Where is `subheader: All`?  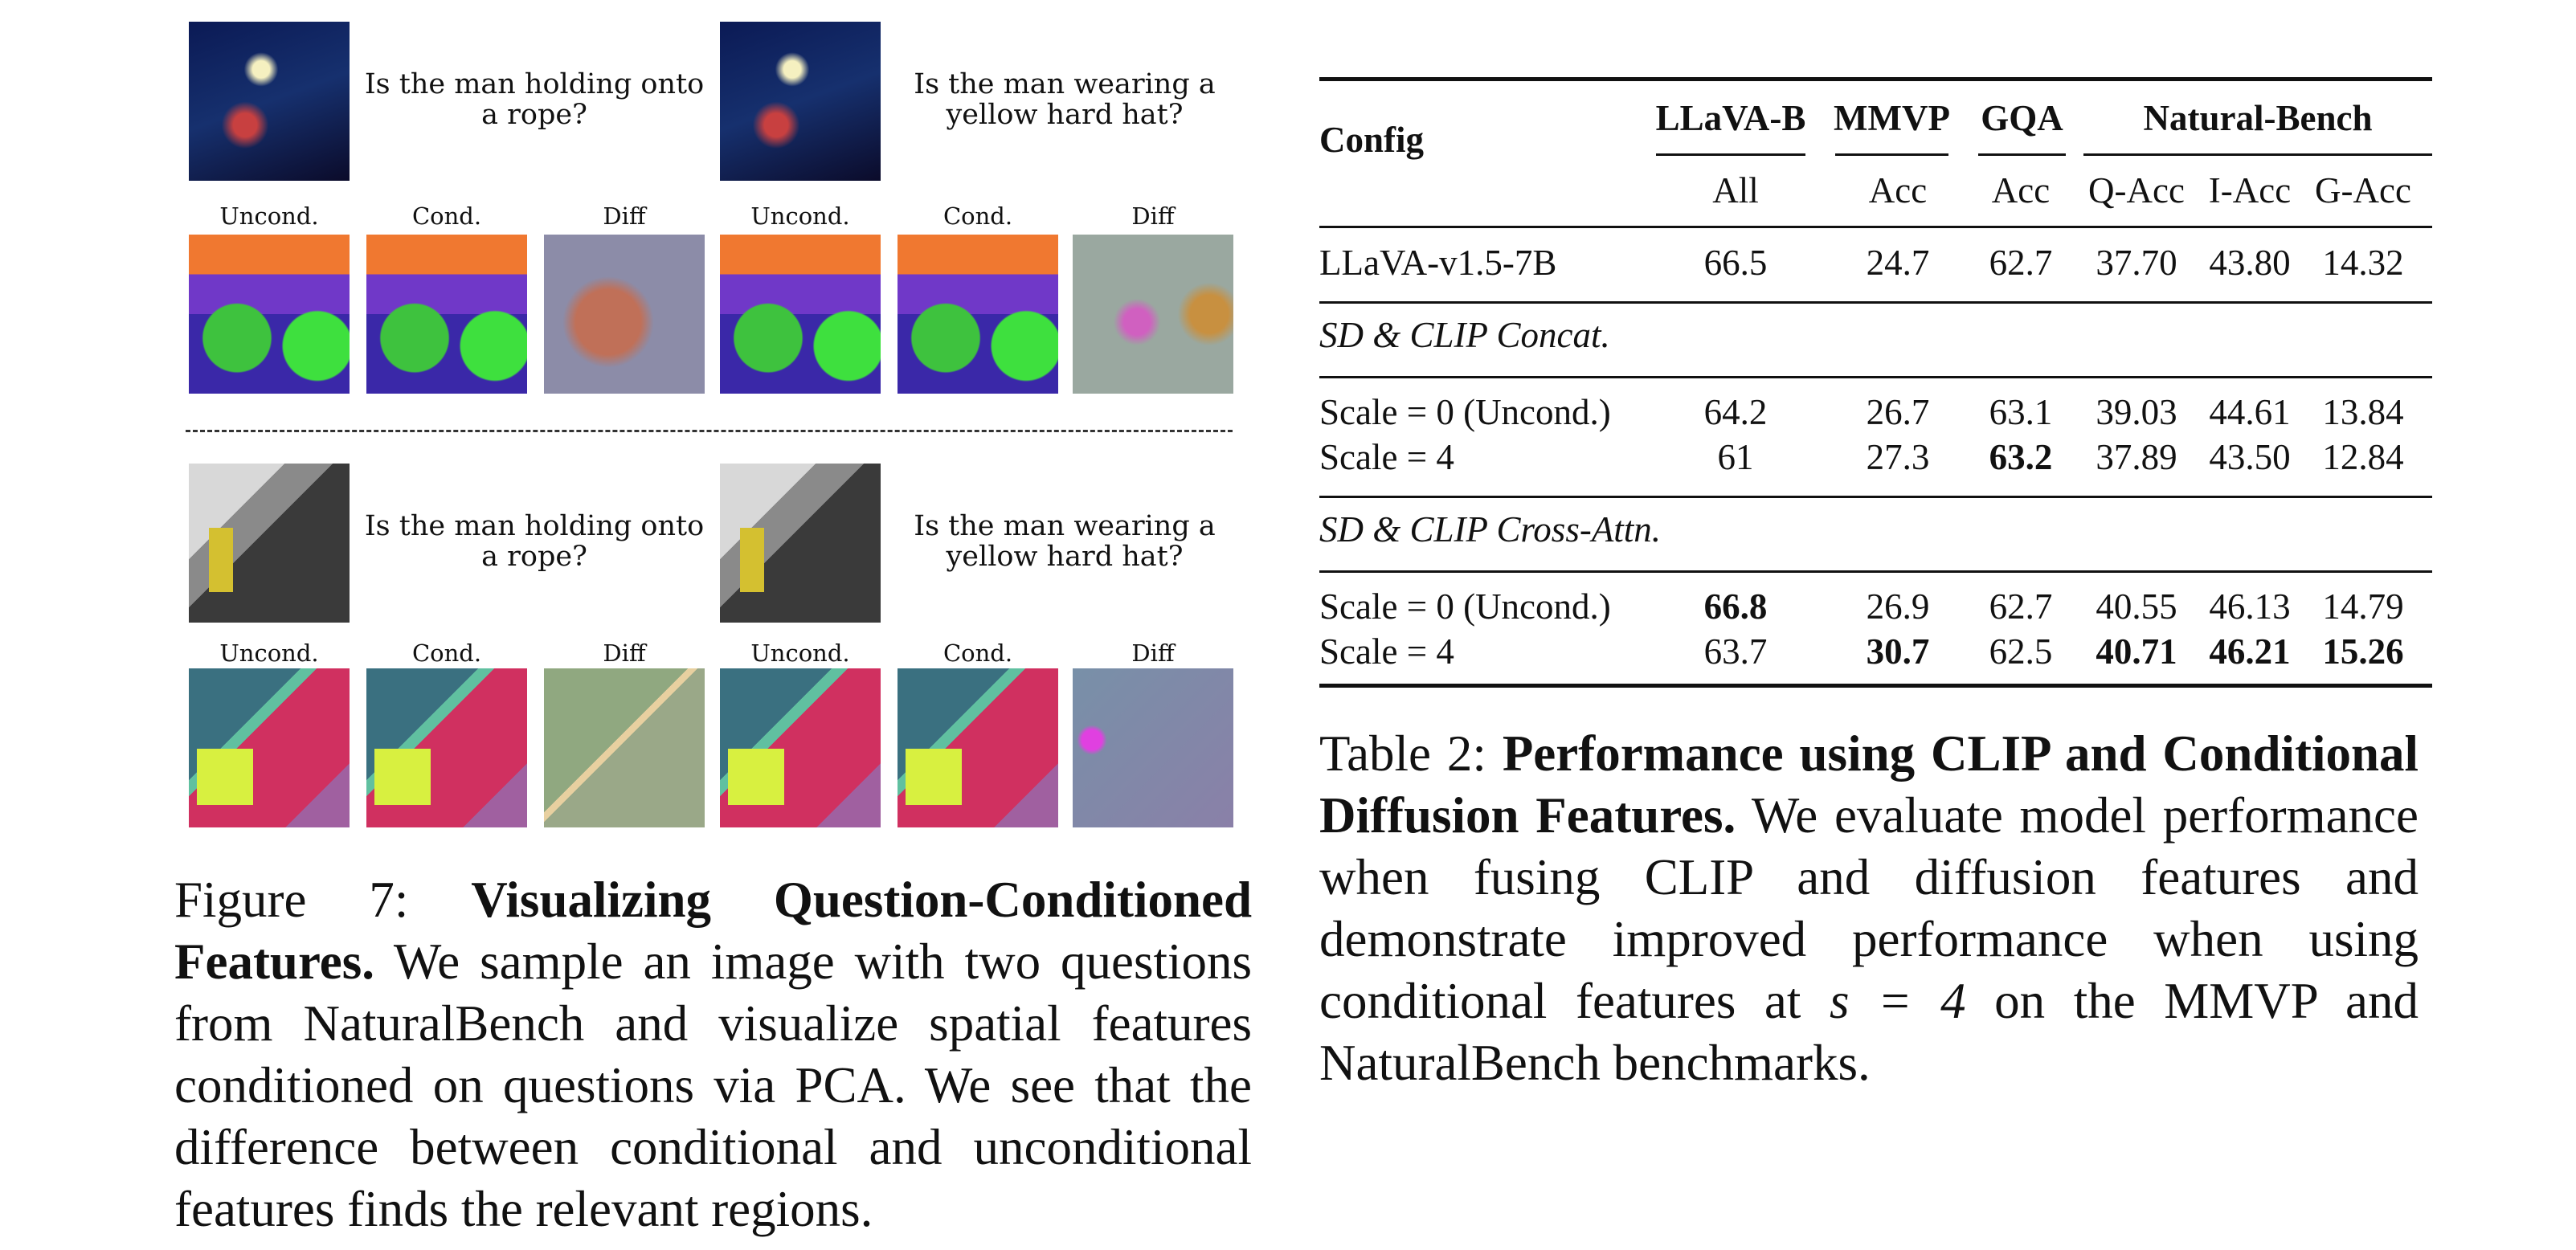
subheader: All is located at coordinates (1736, 190).